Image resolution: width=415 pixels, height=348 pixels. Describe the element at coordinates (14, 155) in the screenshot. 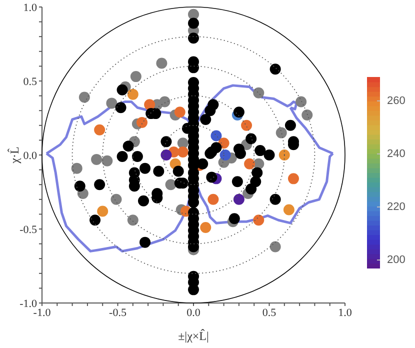

I see `y-axis-title: χ·L̂` at that location.